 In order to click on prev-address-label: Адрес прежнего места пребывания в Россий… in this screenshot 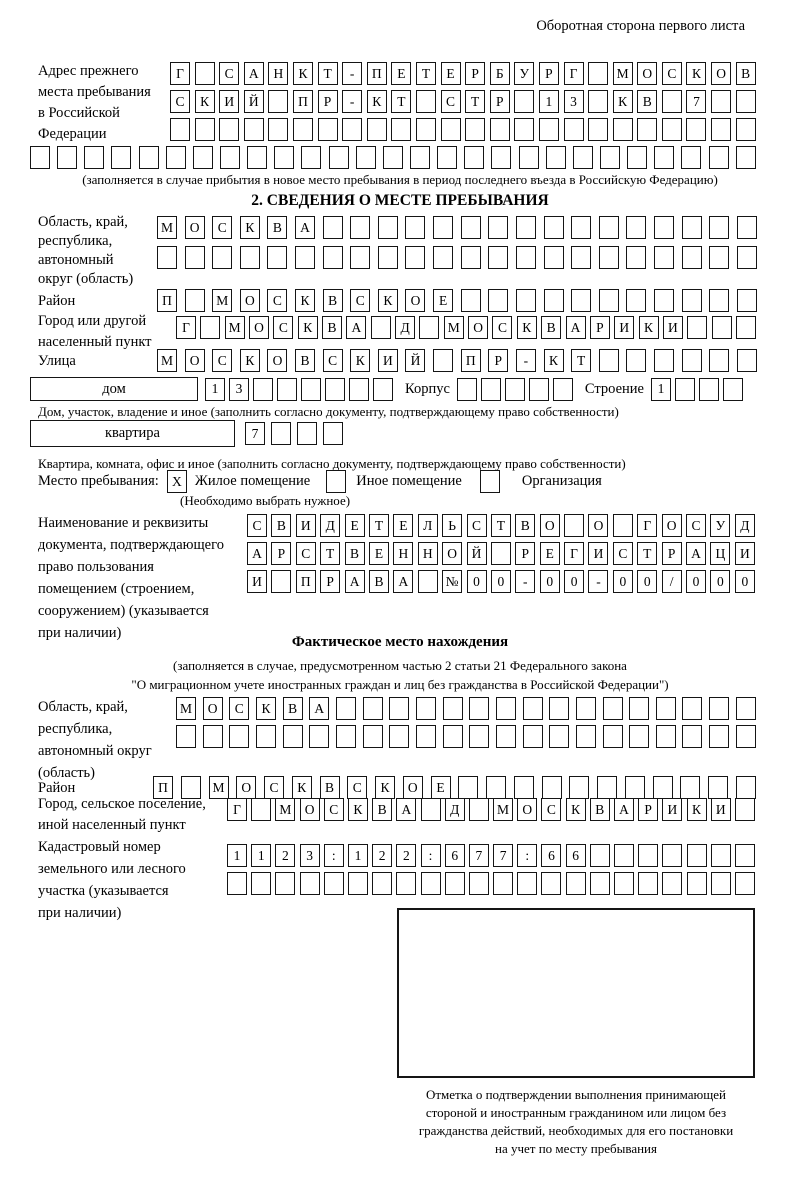, I will do `click(94, 103)`.